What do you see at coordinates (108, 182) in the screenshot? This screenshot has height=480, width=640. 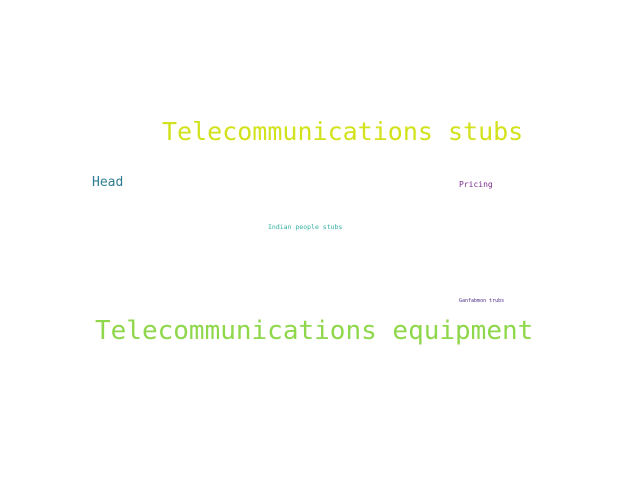 I see `word-head: Head` at bounding box center [108, 182].